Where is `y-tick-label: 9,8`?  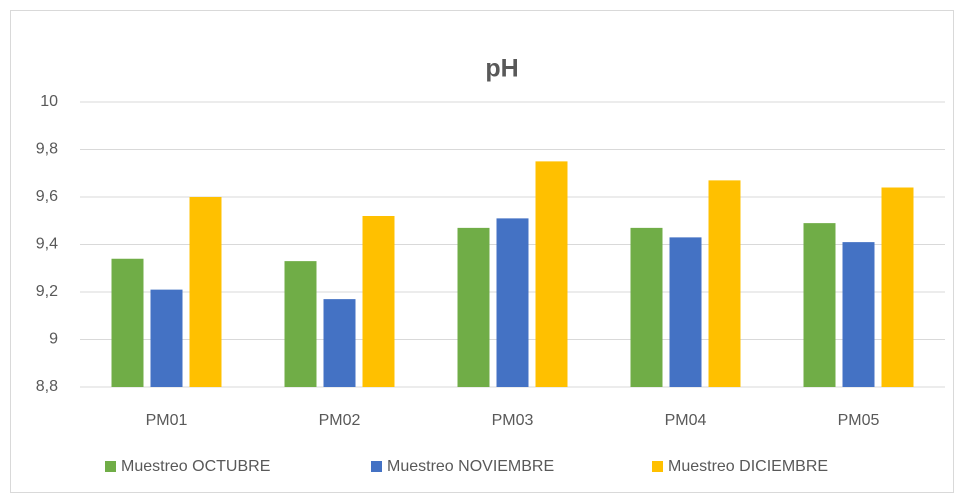
y-tick-label: 9,8 is located at coordinates (47, 149).